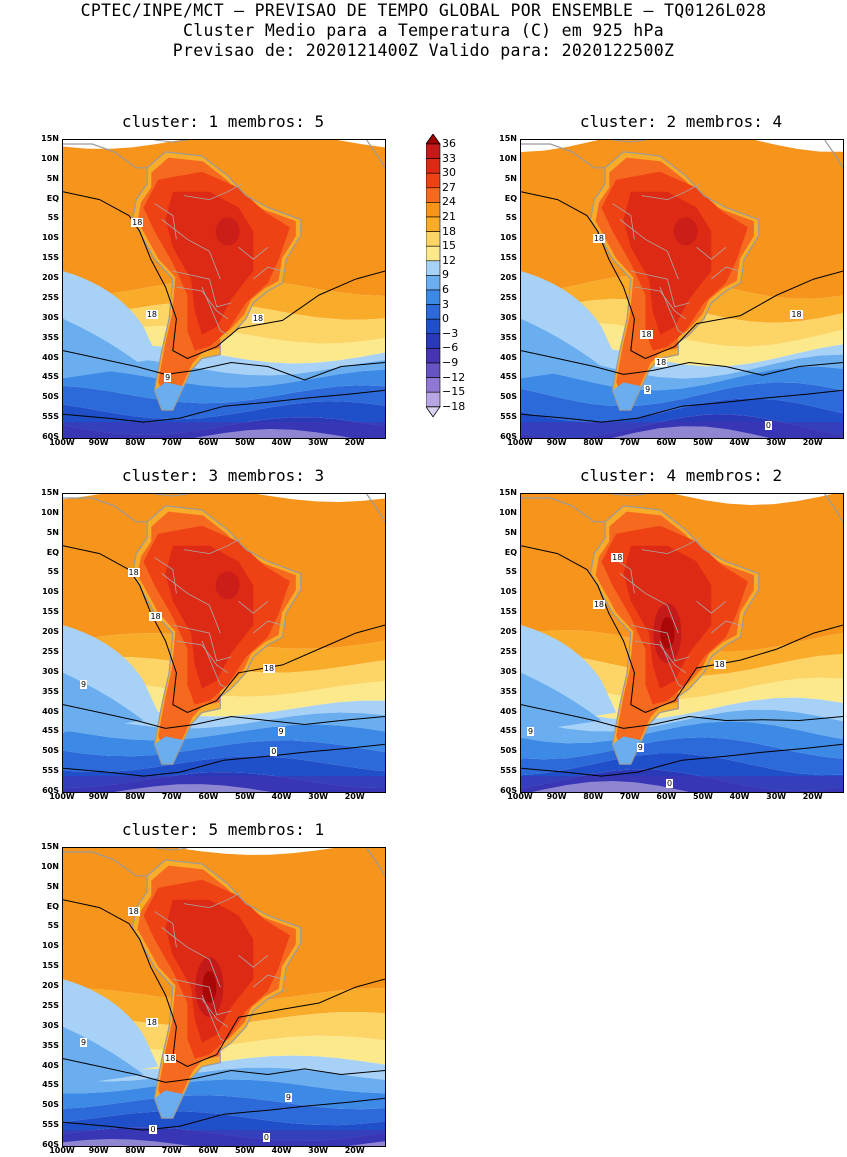 This screenshot has width=847, height=1157. Describe the element at coordinates (50, 258) in the screenshot. I see `lat-tick-label: 15S` at that location.